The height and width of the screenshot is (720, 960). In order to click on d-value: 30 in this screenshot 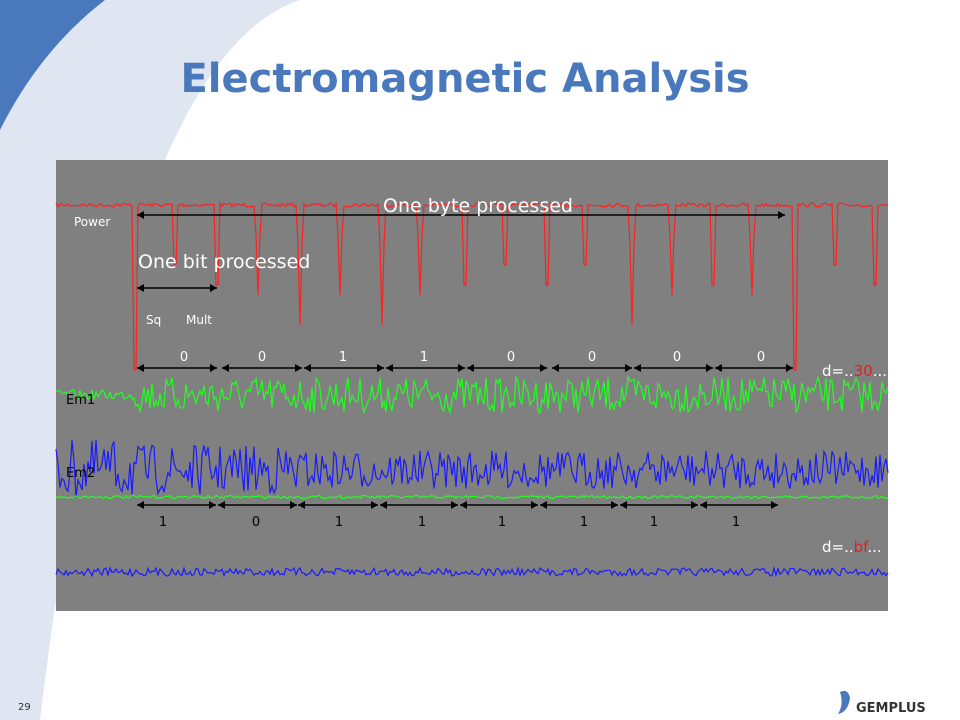, I will do `click(863, 371)`.